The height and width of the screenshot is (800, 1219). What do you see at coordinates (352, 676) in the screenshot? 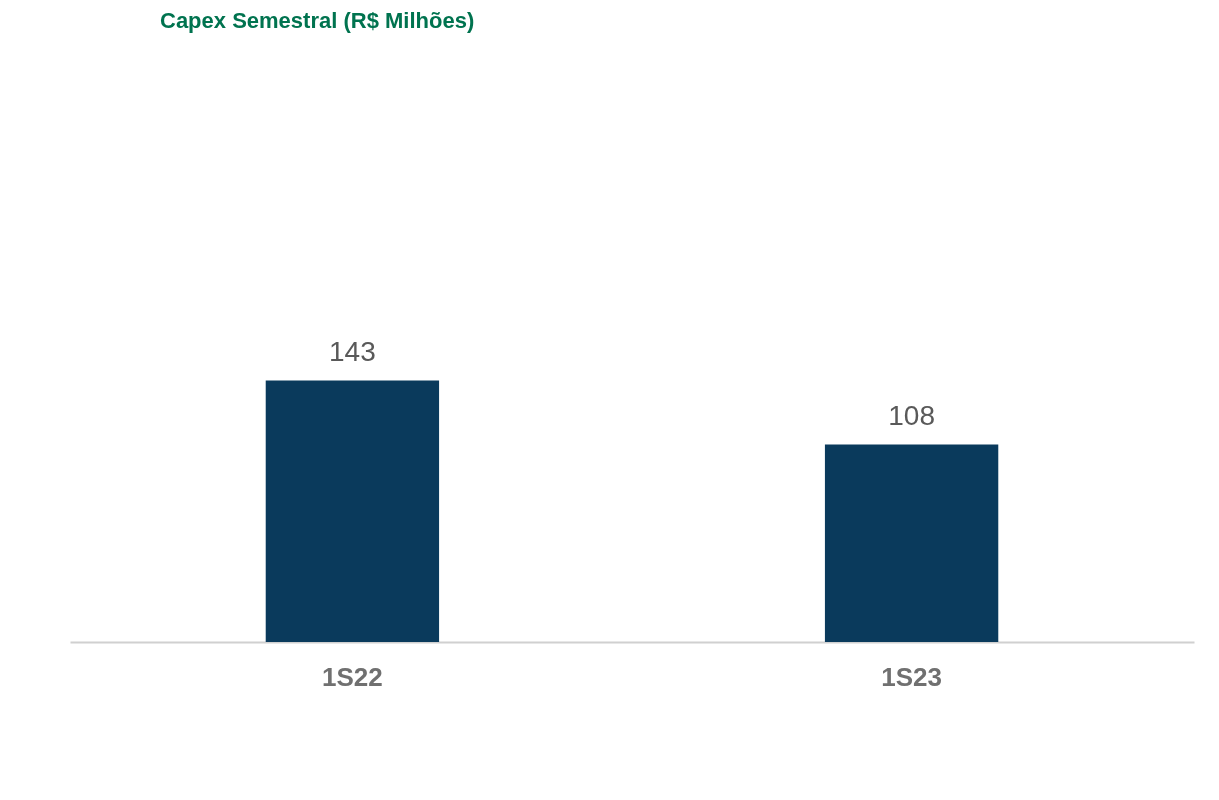
I see `x-tick-label: 1S22` at bounding box center [352, 676].